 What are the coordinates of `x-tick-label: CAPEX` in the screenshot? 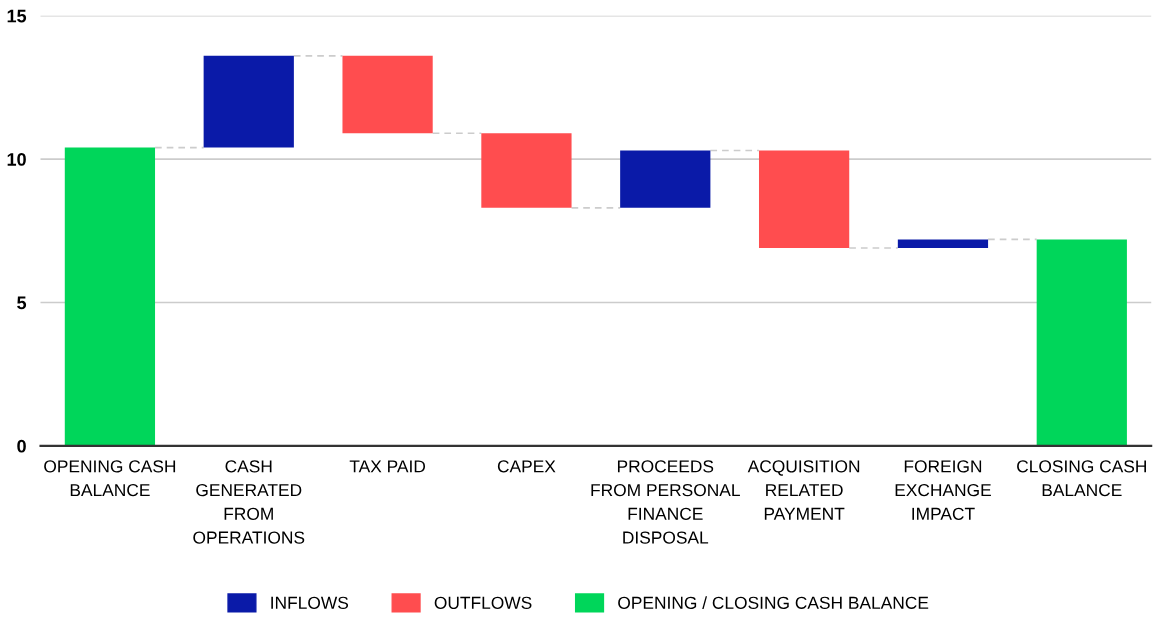 It's located at (526, 466).